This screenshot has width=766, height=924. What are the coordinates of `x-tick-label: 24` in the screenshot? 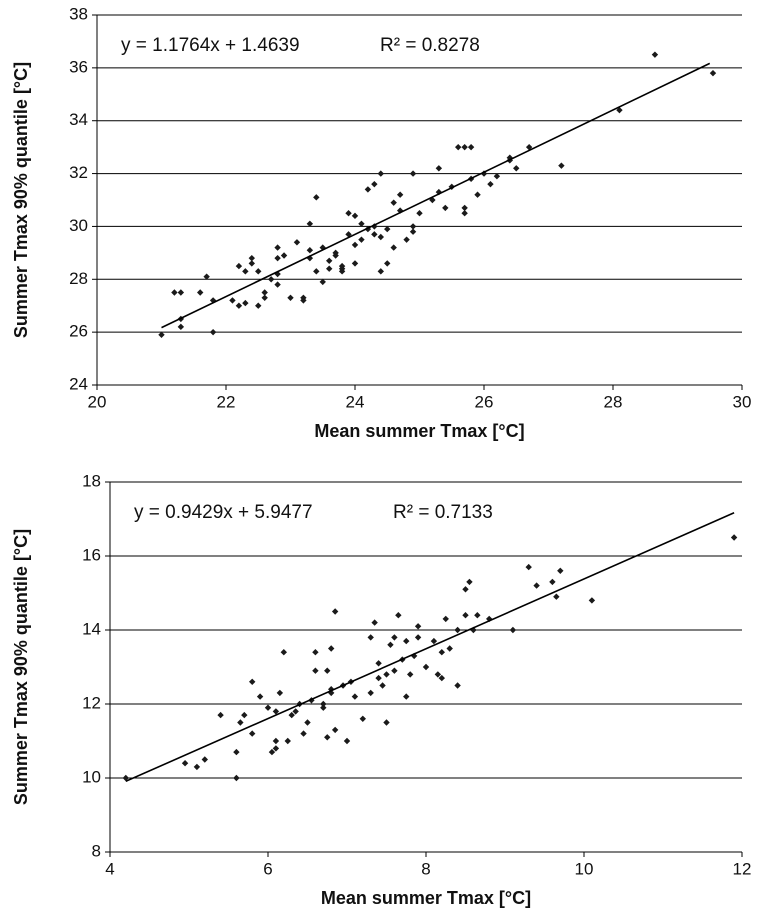 It's located at (355, 401).